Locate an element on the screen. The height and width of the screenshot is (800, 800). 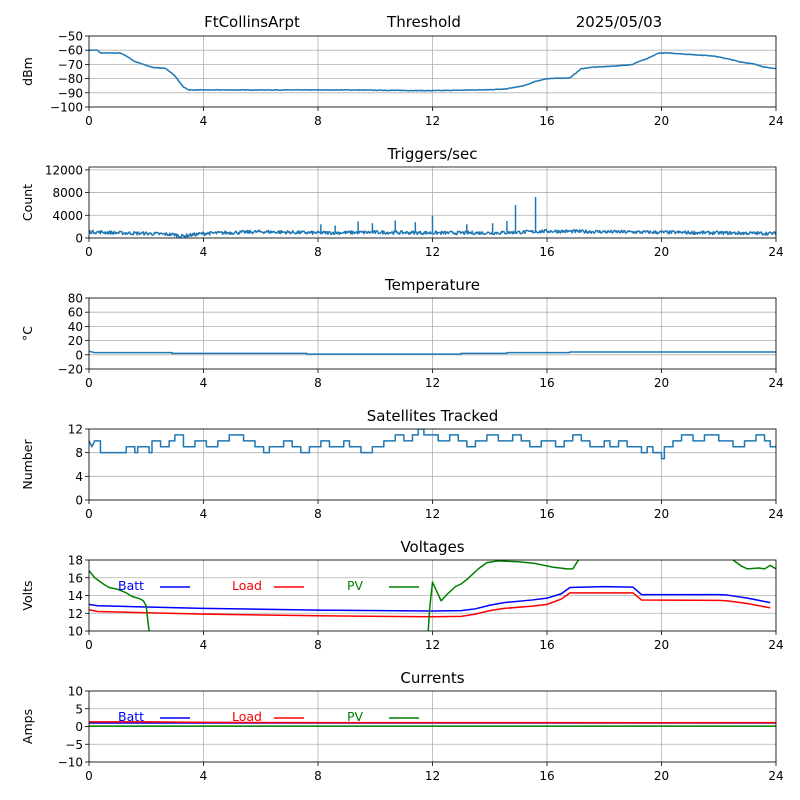
panel-threshold: dBm 0 4 8 12 16 20 24 −100−90−80−70−60−50 is located at coordinates (402, 79).